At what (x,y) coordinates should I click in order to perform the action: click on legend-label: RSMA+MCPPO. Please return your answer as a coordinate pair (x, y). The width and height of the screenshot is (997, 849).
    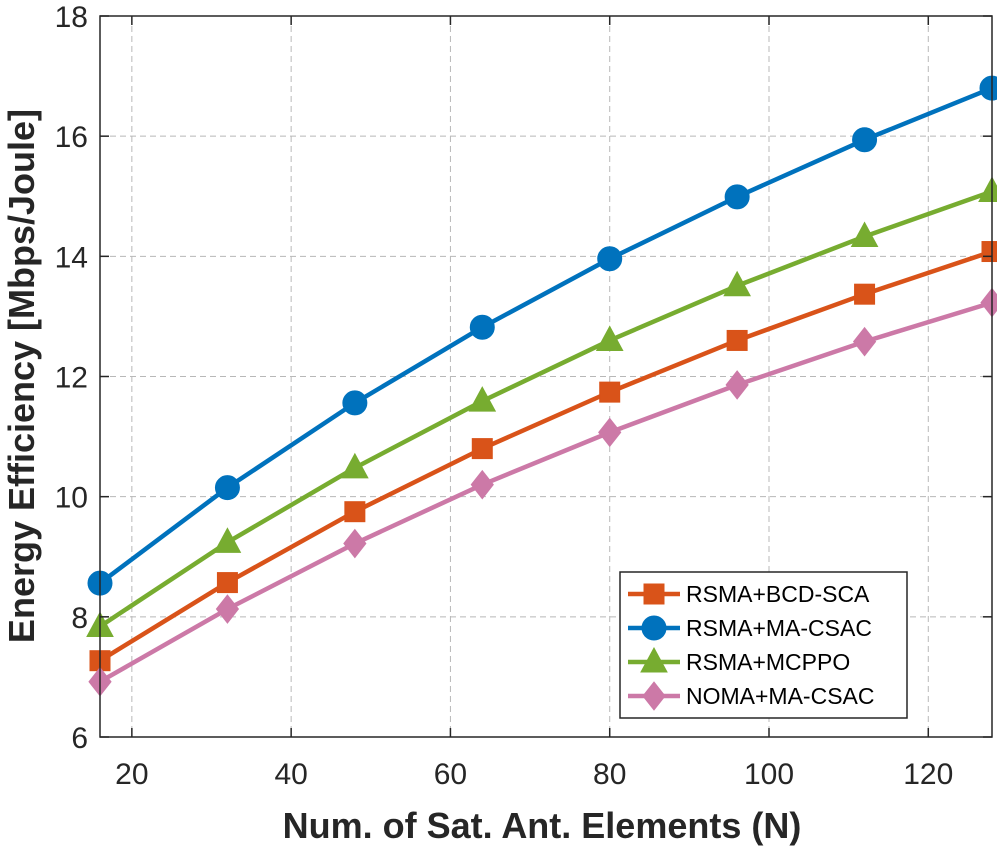
    Looking at the image, I should click on (768, 662).